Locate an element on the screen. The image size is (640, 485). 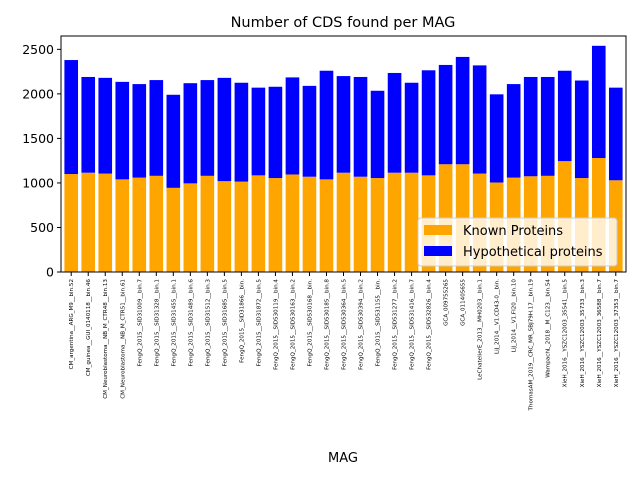
x-tick-label: FengQ_2015__SID31455__bin.1 is located at coordinates (174, 323).